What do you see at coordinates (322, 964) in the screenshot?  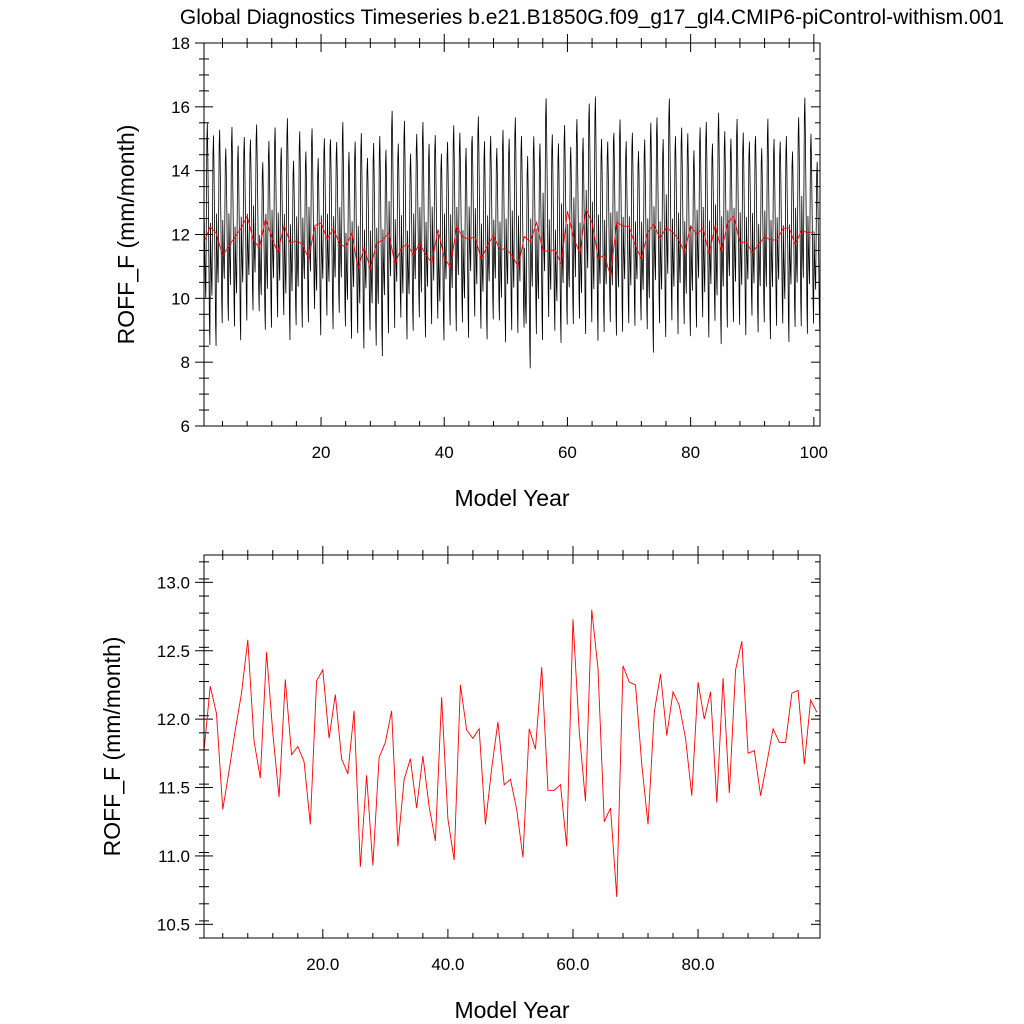 I see `x-tick-label: 20.0` at bounding box center [322, 964].